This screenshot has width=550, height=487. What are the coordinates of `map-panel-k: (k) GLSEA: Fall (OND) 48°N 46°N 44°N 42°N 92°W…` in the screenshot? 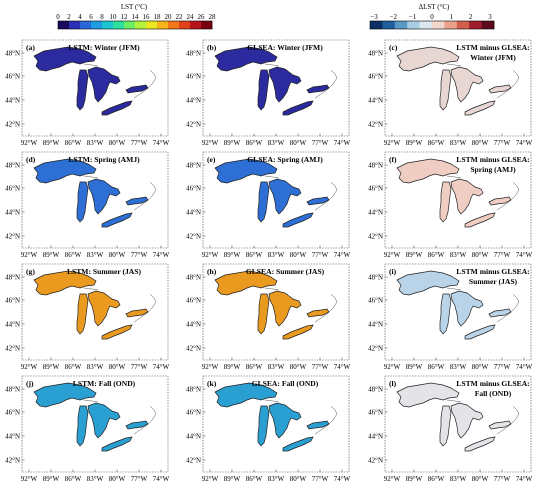 It's located at (268, 429).